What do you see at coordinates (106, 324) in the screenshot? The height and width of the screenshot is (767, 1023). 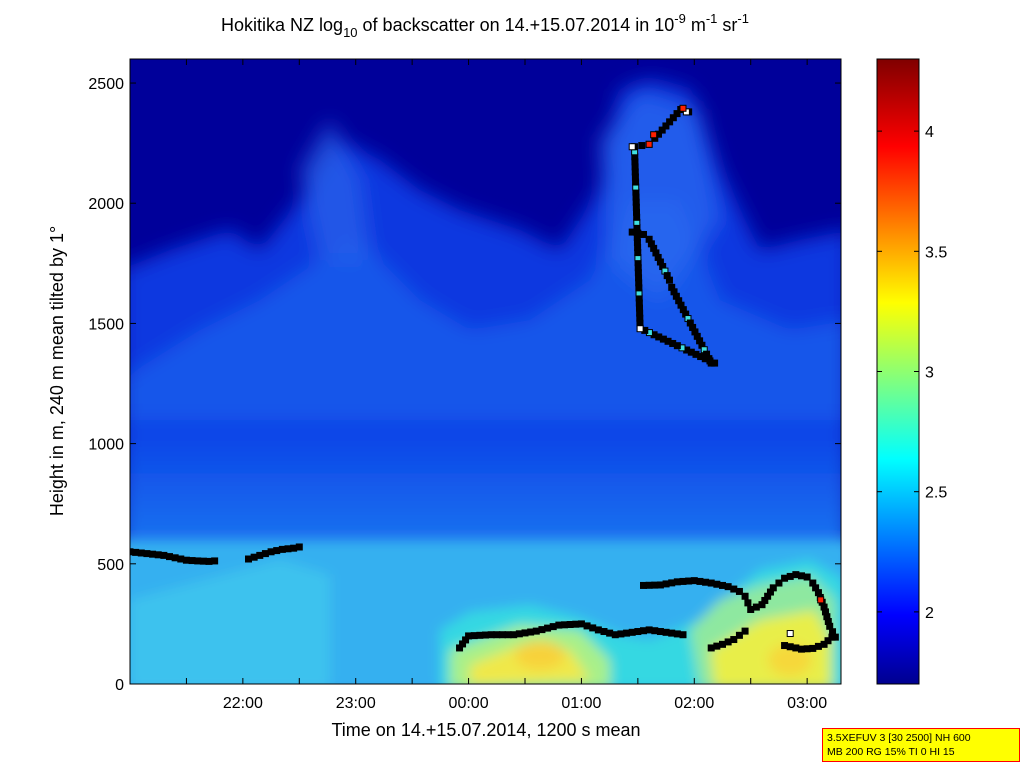 I see `y-tick-label: 1500` at bounding box center [106, 324].